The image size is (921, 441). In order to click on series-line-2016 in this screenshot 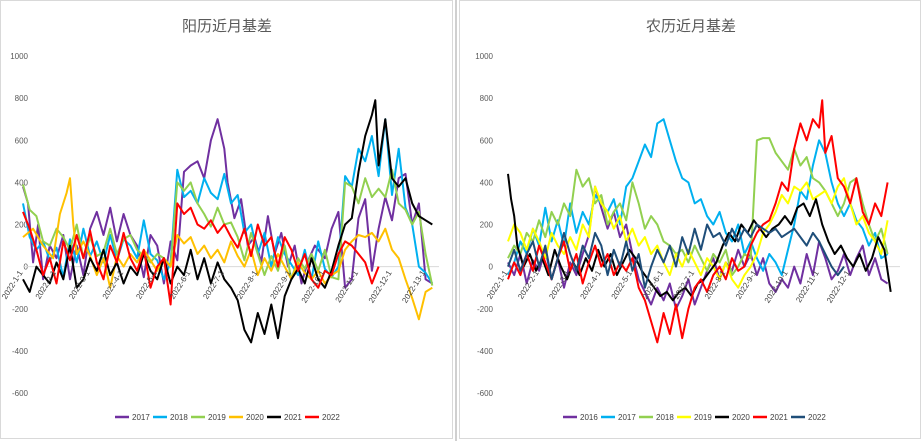, I will do `click(698, 247)`.